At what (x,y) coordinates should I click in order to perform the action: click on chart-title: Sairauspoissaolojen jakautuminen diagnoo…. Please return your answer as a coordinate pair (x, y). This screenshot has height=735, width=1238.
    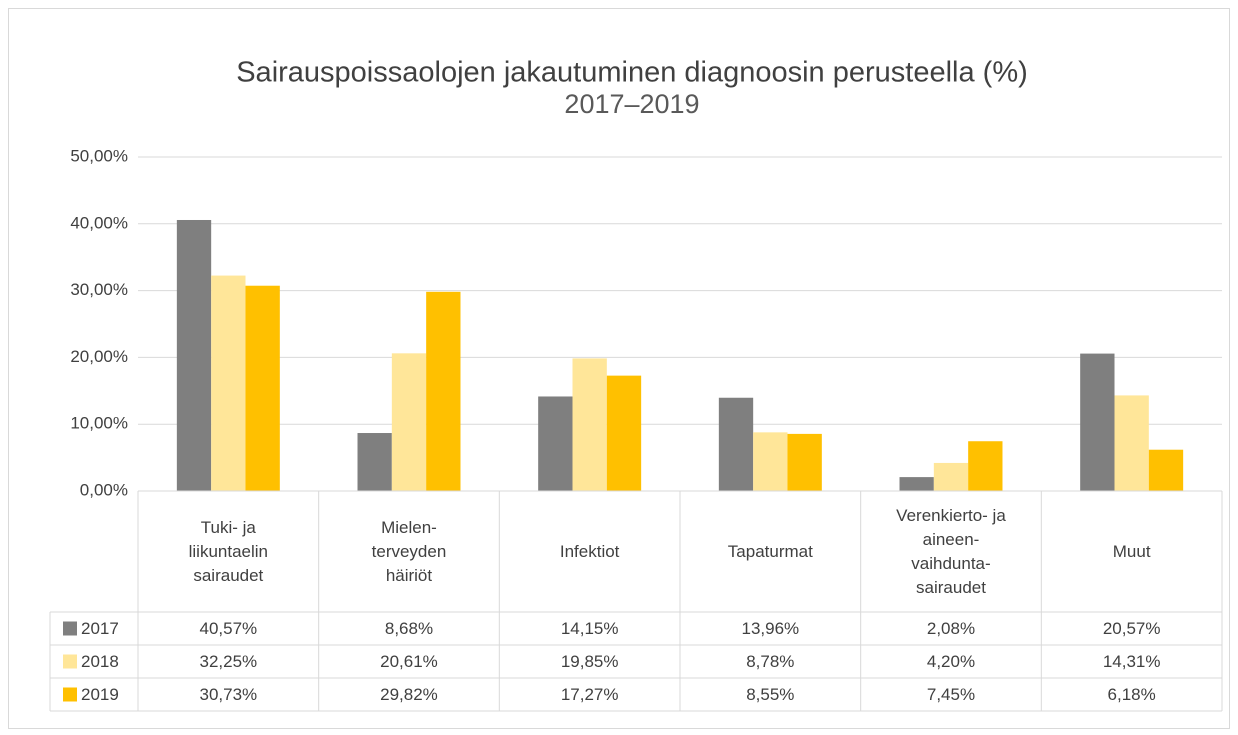
    Looking at the image, I should click on (632, 73).